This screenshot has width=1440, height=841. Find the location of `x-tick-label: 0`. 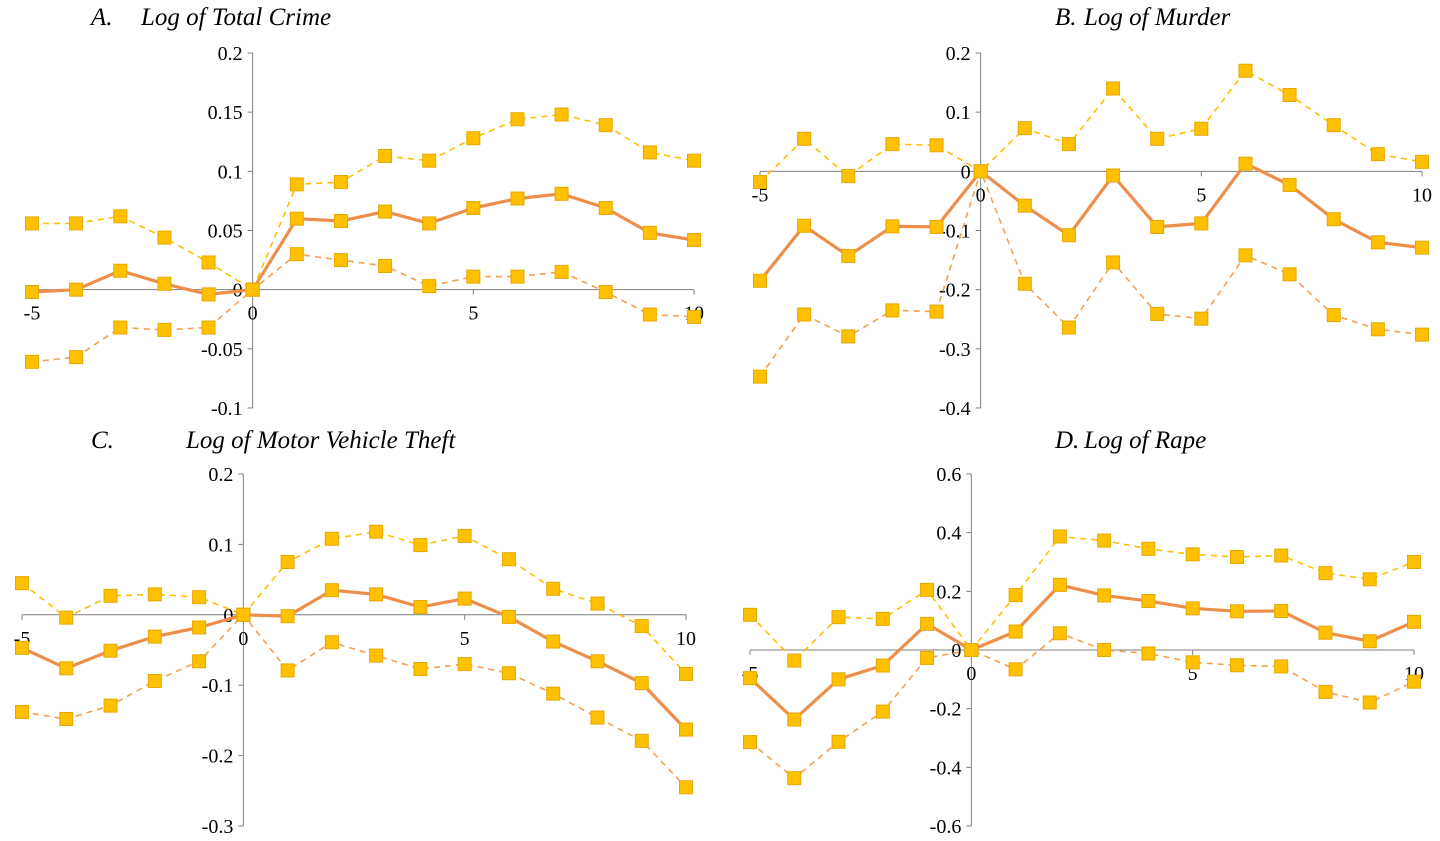

x-tick-label: 0 is located at coordinates (971, 674).